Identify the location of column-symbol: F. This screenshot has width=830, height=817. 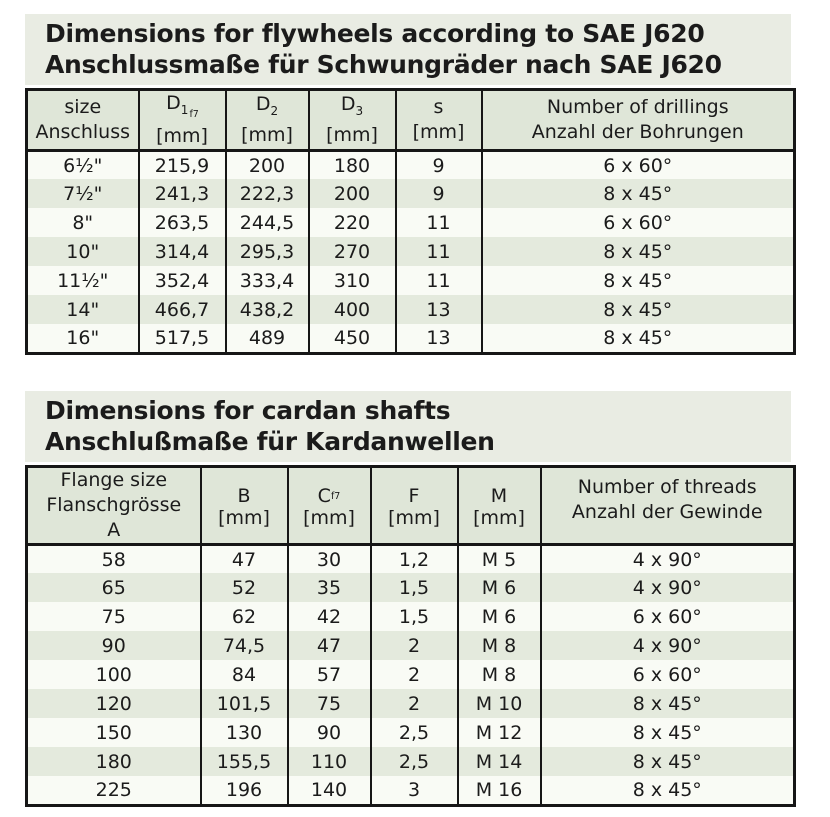
(414, 496).